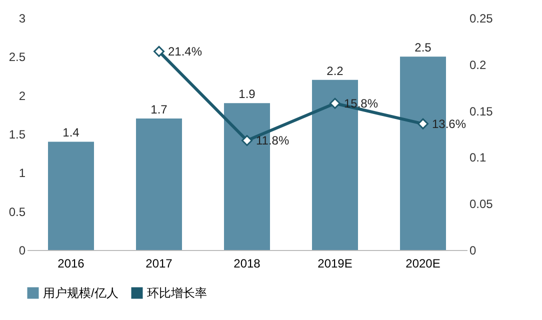 Image resolution: width=542 pixels, height=320 pixels. Describe the element at coordinates (478, 157) in the screenshot. I see `y2-tick-label: 0.1` at that location.